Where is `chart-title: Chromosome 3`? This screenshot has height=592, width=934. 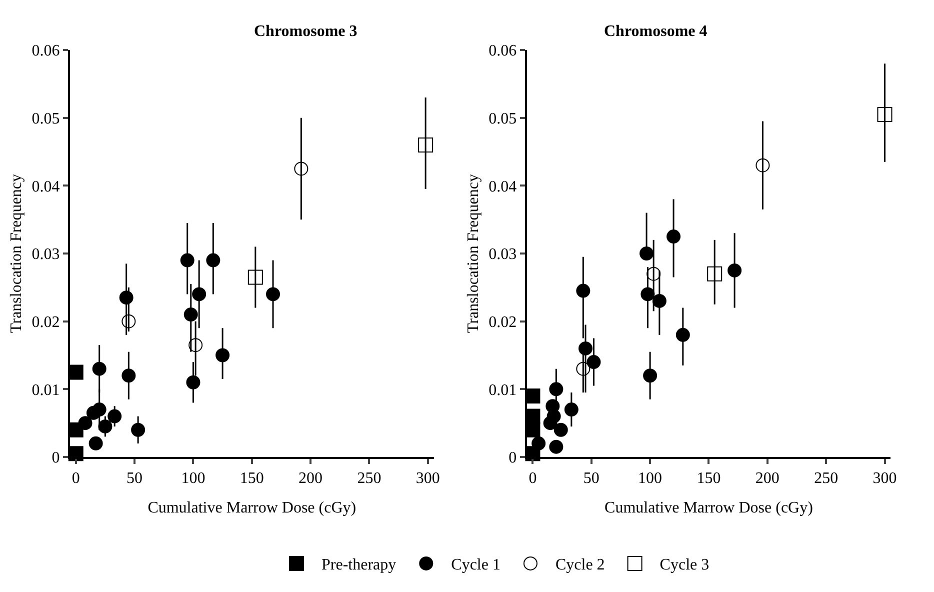 chart-title: Chromosome 3 is located at coordinates (306, 31).